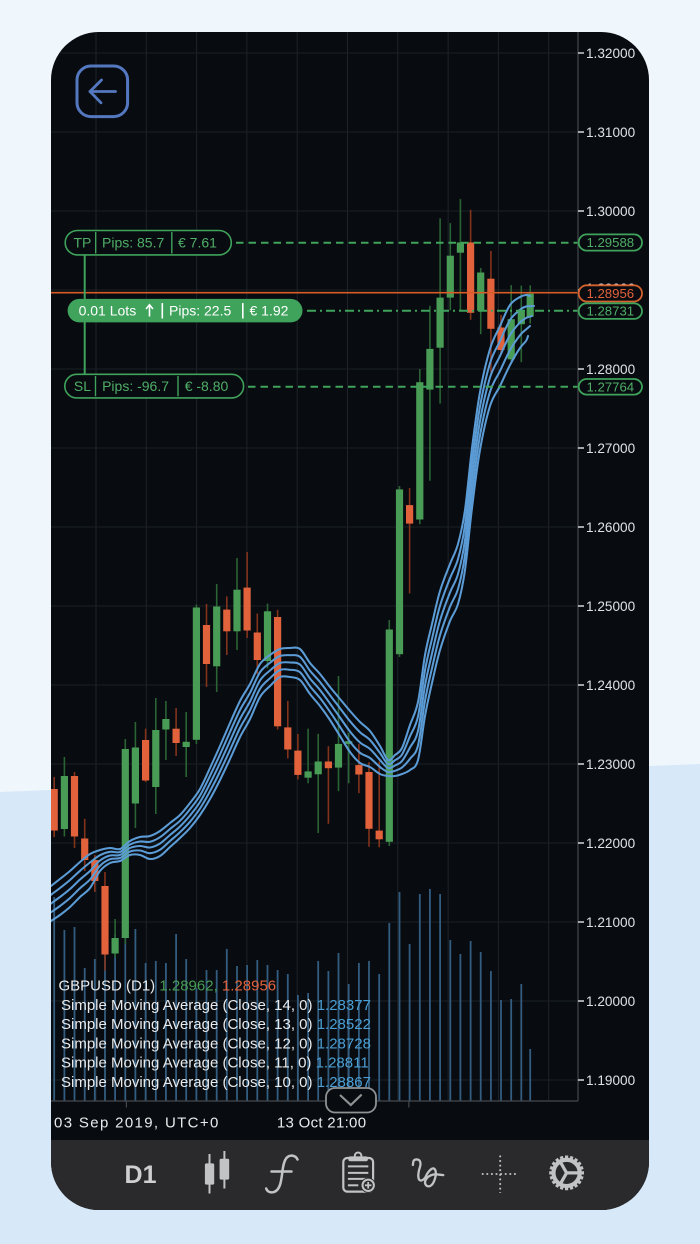 This screenshot has width=700, height=1244. Describe the element at coordinates (269, 310) in the screenshot. I see `svg-text: € 1.92` at that location.